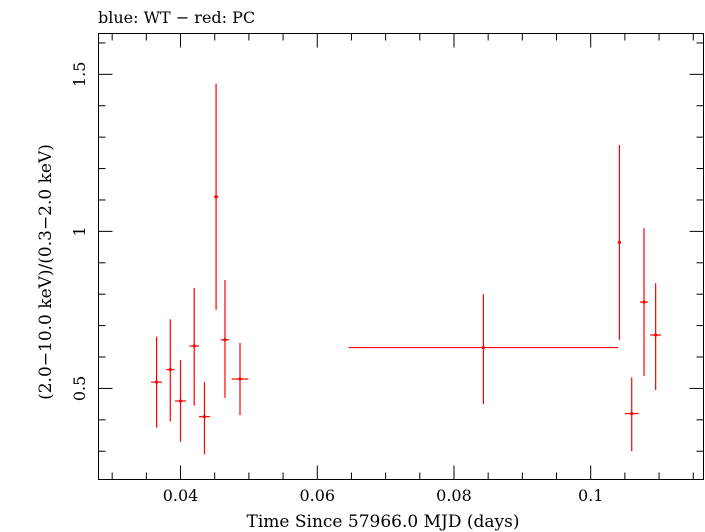 Image resolution: width=705 pixels, height=532 pixels. What do you see at coordinates (79, 388) in the screenshot?
I see `y-tick-label: 0.5` at bounding box center [79, 388].